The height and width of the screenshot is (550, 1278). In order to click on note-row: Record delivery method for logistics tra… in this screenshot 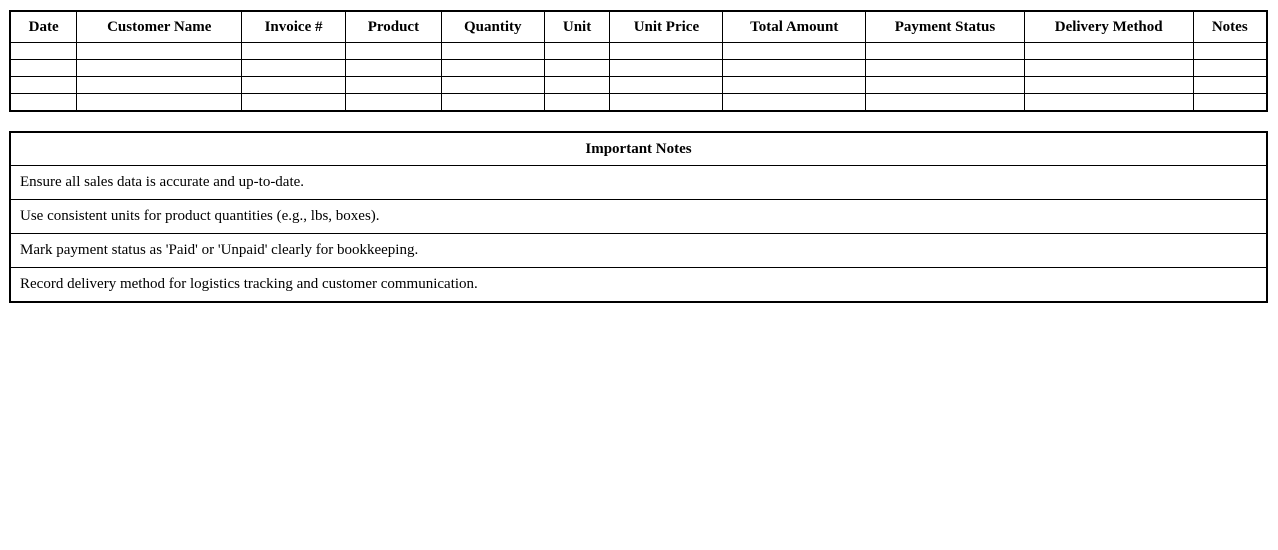, I will do `click(638, 285)`.